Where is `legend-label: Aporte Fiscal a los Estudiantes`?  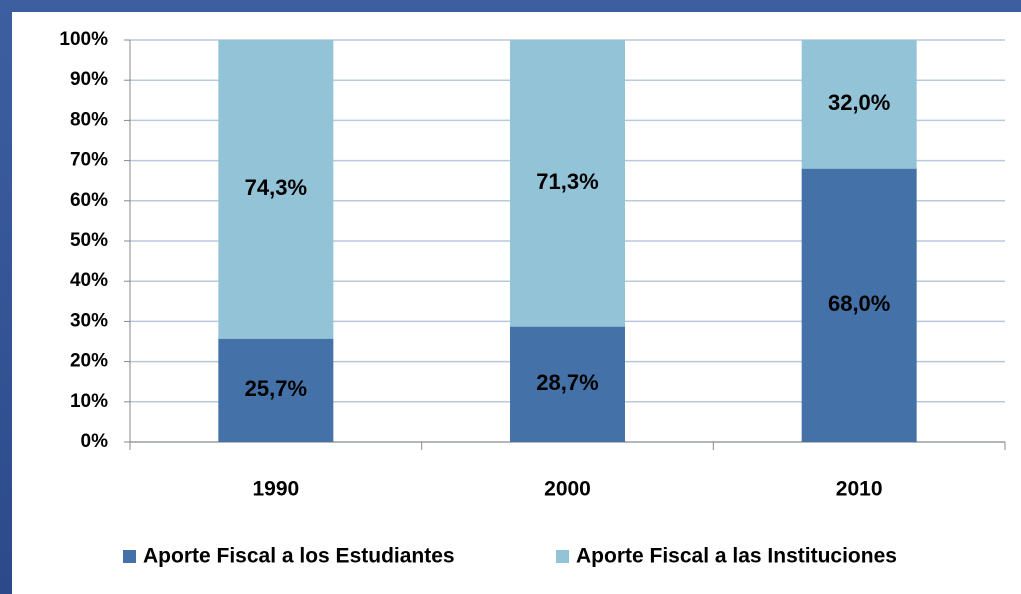 legend-label: Aporte Fiscal a los Estudiantes is located at coordinates (299, 556).